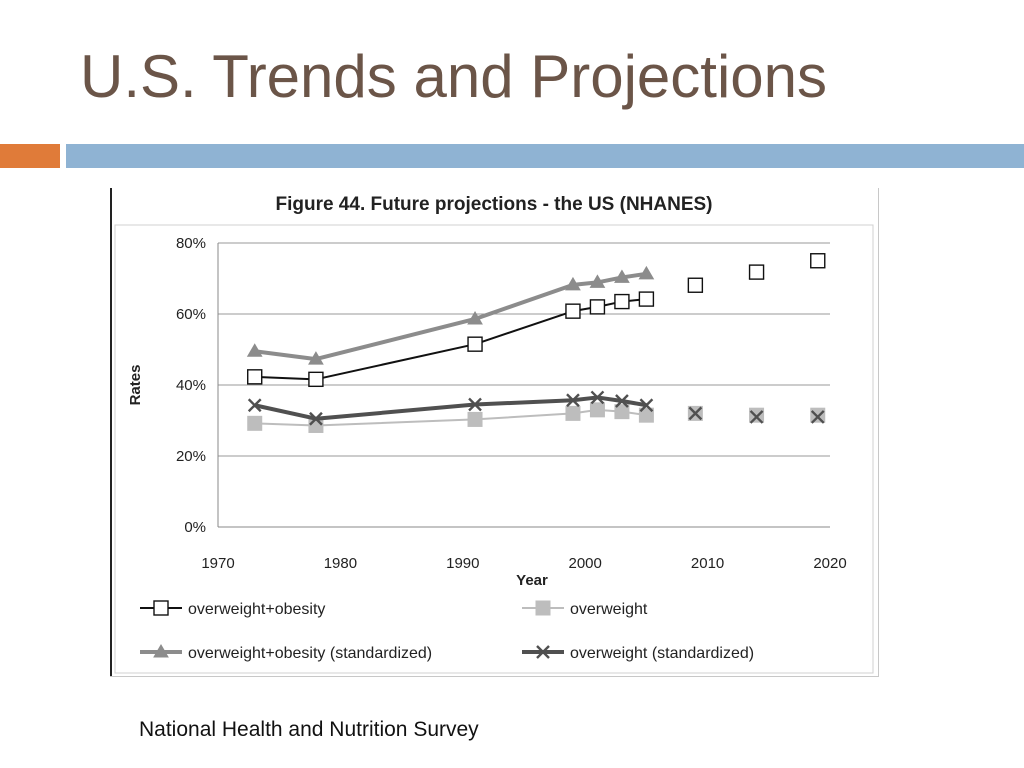 The width and height of the screenshot is (1024, 768). I want to click on y-tick-label: 0%, so click(195, 527).